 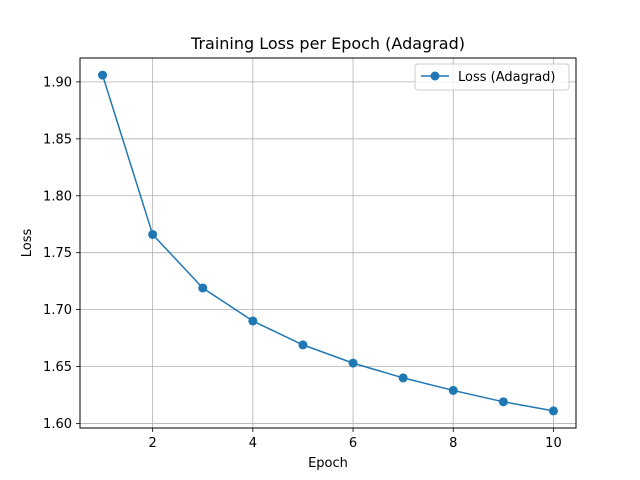 What do you see at coordinates (328, 463) in the screenshot?
I see `x-axis-title: Epoch` at bounding box center [328, 463].